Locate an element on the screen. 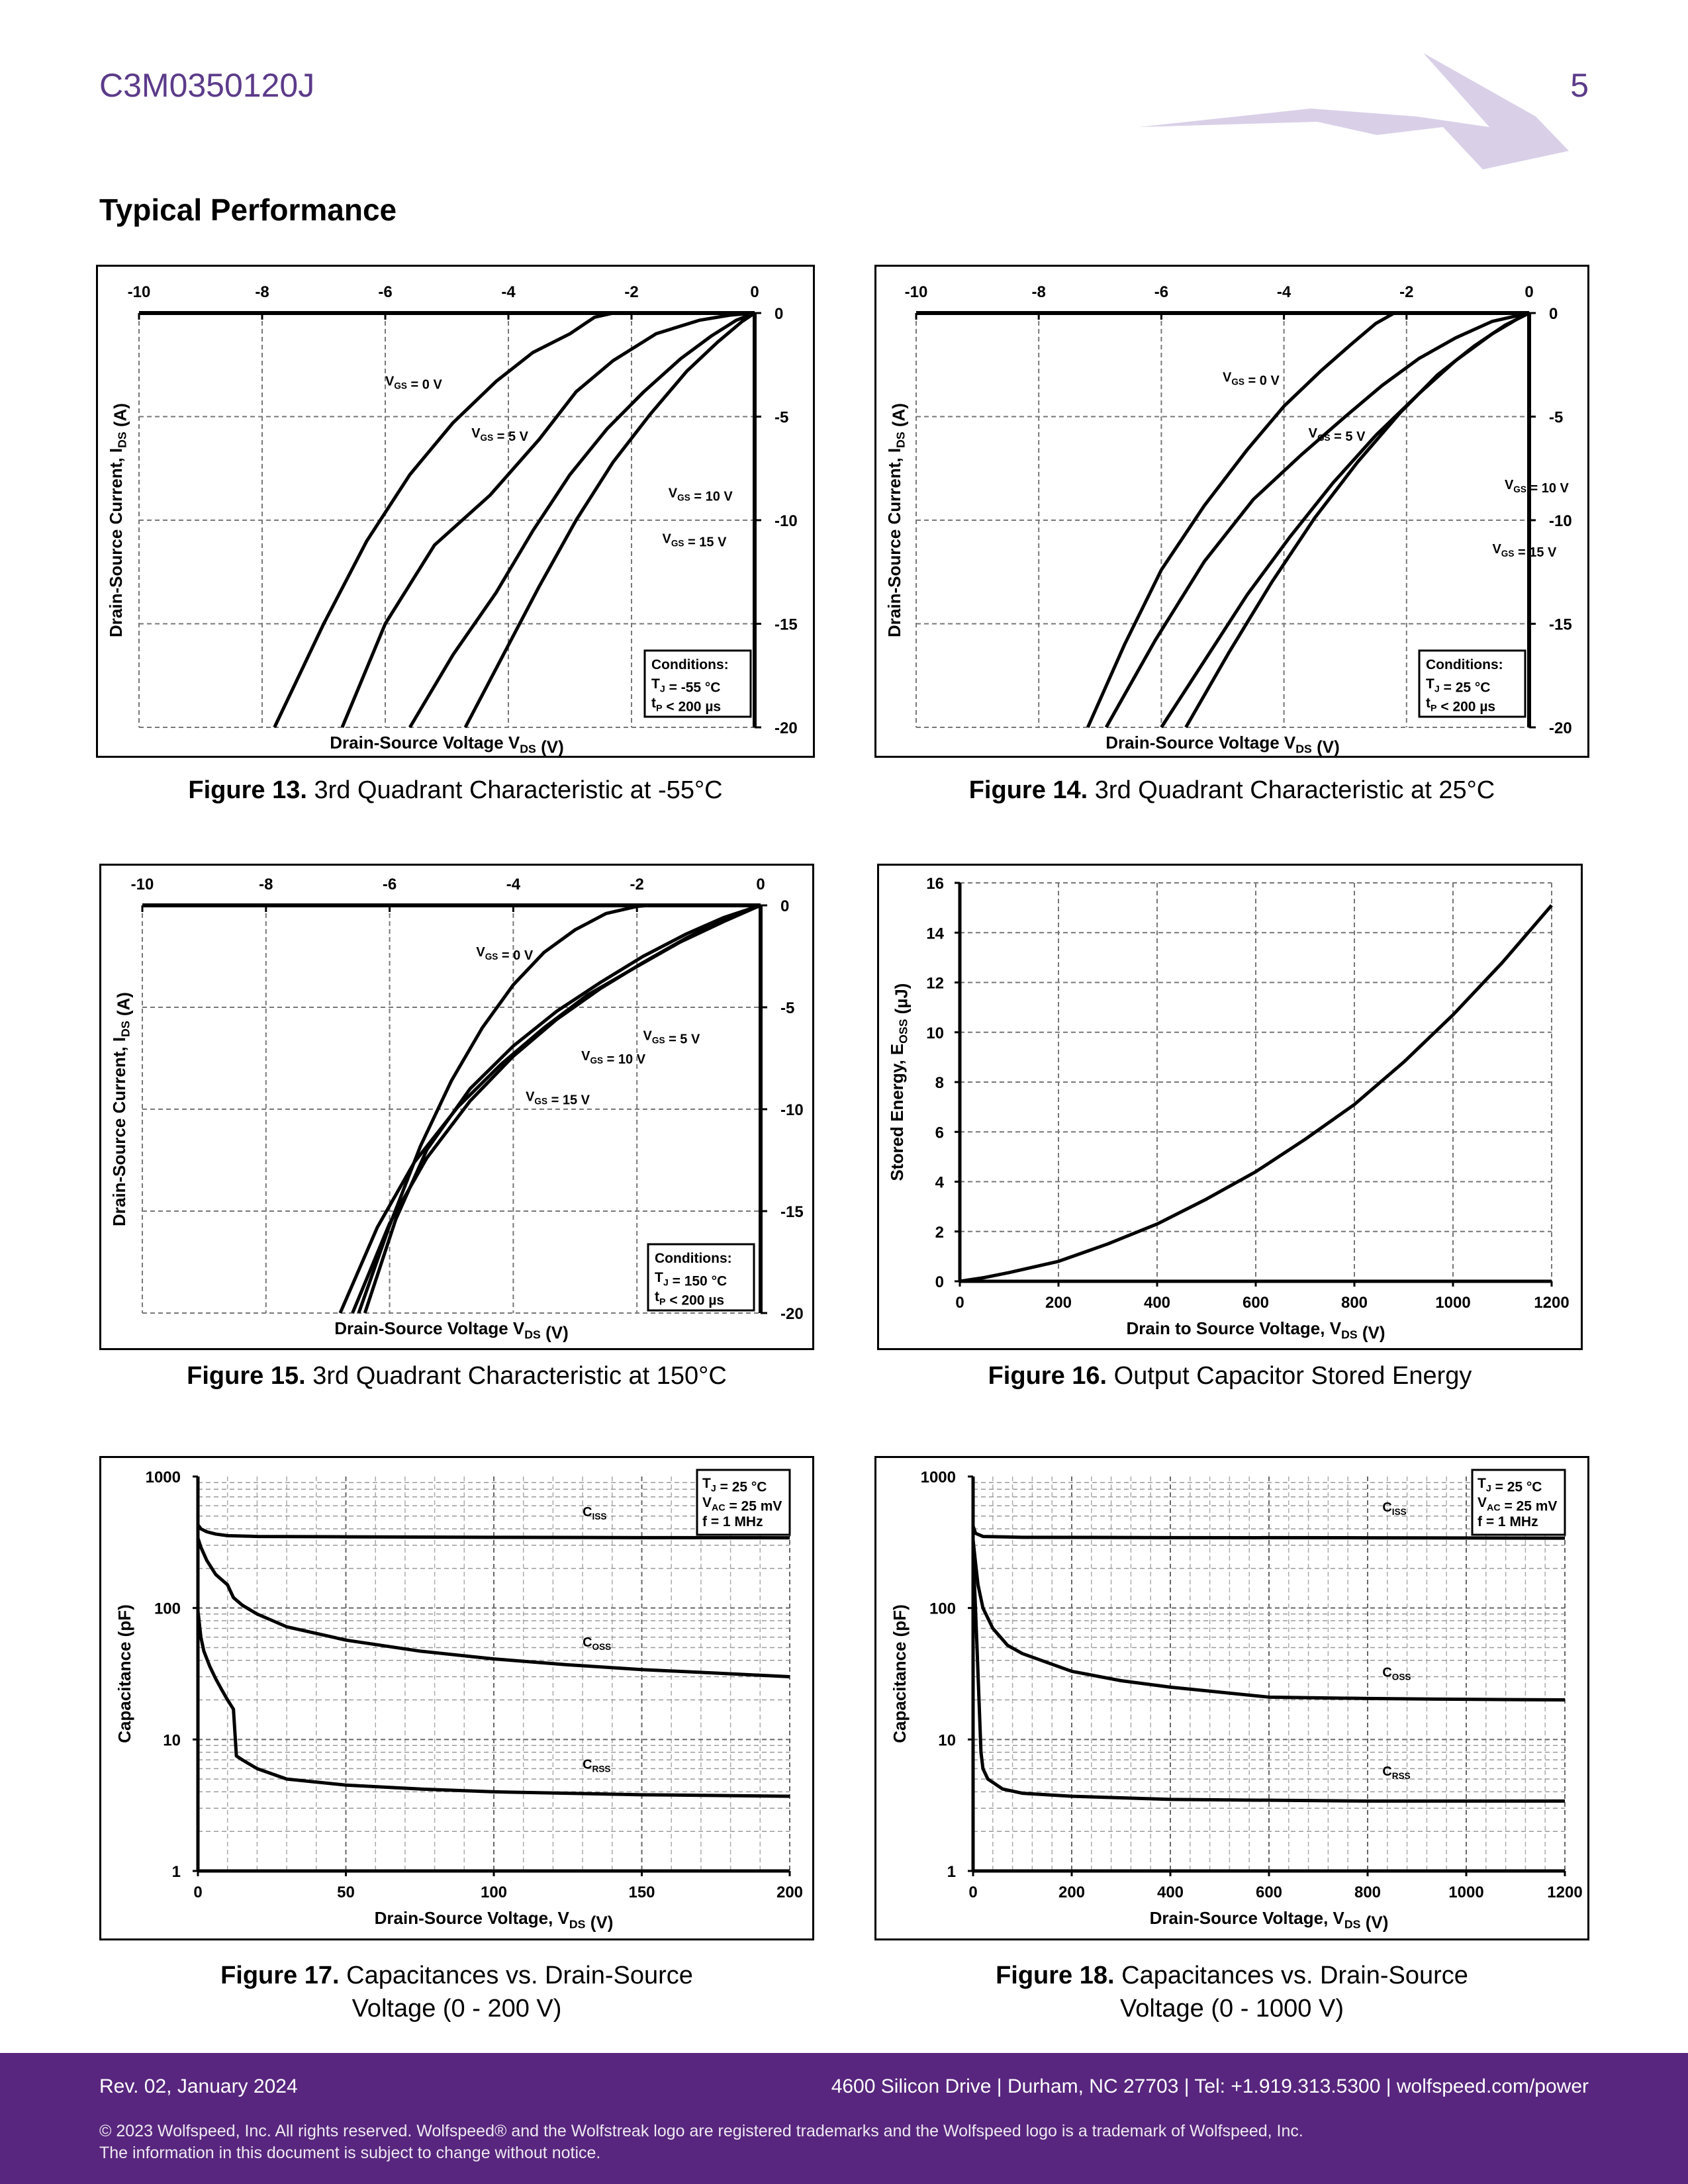 The width and height of the screenshot is (1688, 2184). conditions-line-0: TJ = 25 °C is located at coordinates (734, 1485).